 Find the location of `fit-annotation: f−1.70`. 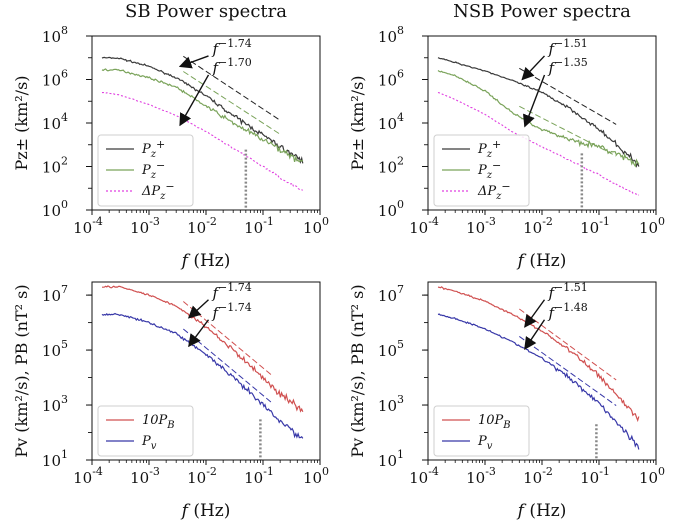

fit-annotation: f−1.70 is located at coordinates (231, 66).